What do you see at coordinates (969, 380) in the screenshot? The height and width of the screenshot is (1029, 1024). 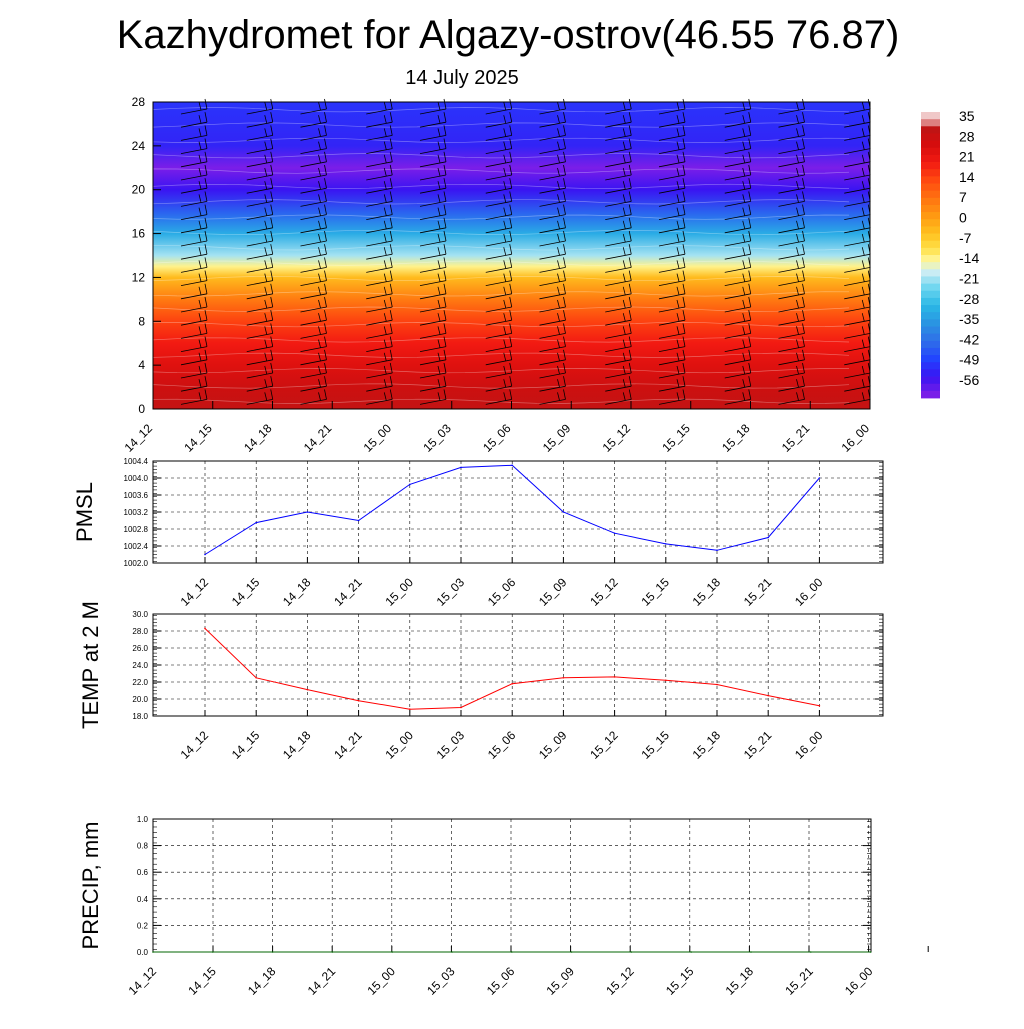 I see `colorbar-label: -56` at bounding box center [969, 380].